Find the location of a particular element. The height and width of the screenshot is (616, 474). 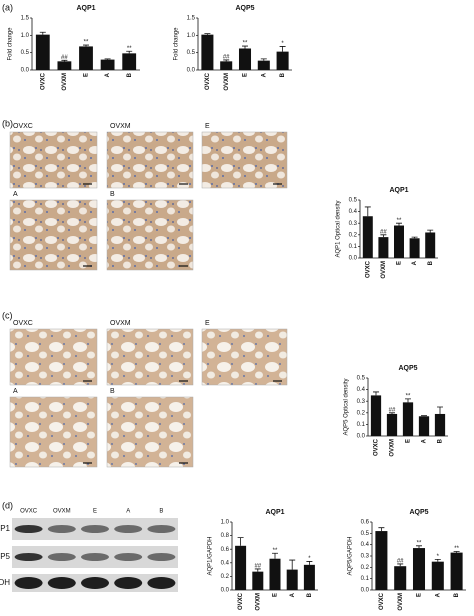

image-label: E is located at coordinates (207, 323).